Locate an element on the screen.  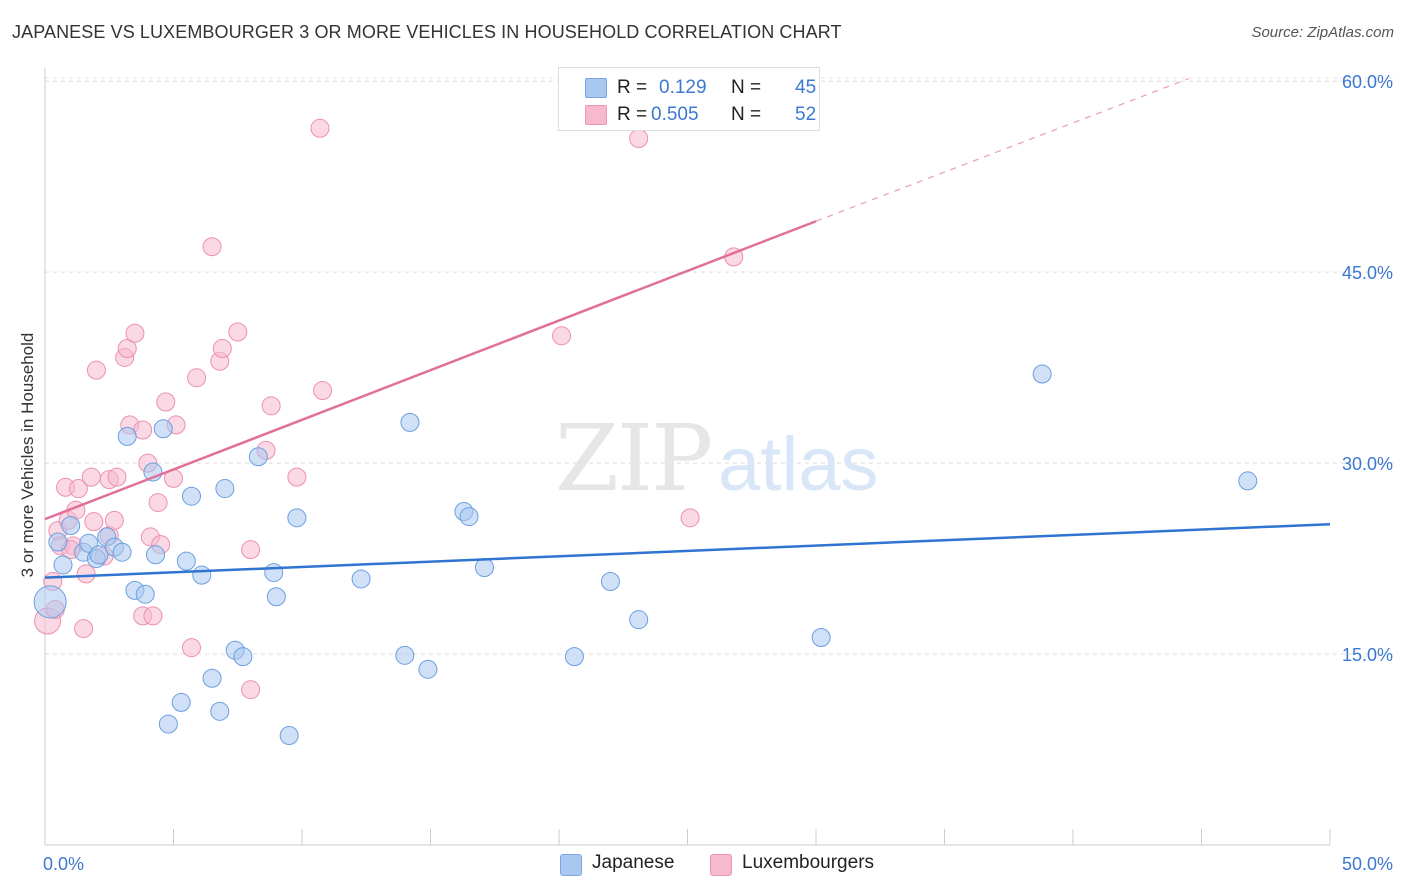
y-tick-label: 45.0% is located at coordinates (1367, 273).